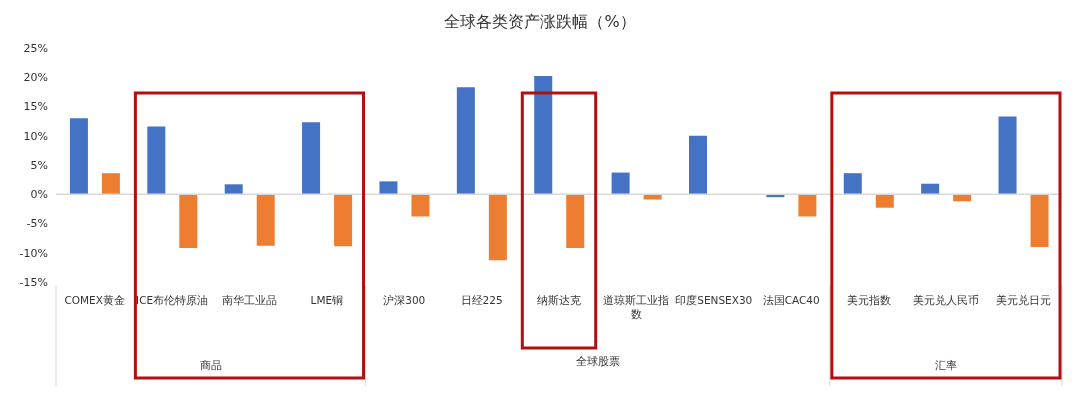 The image size is (1080, 400). What do you see at coordinates (540, 22) in the screenshot?
I see `chart-title: 全球各类资产涨跌幅（%）` at bounding box center [540, 22].